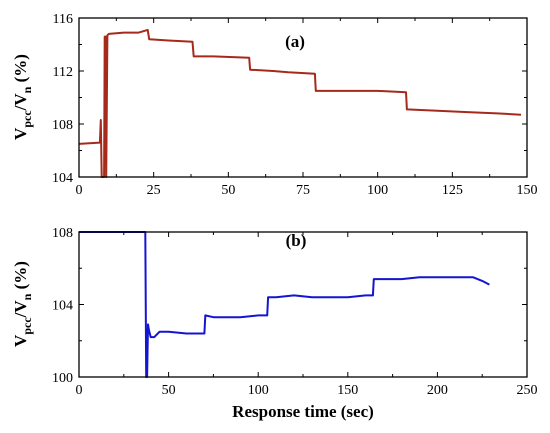  Describe the element at coordinates (154, 190) in the screenshot. I see `x-tick-label: 25` at that location.